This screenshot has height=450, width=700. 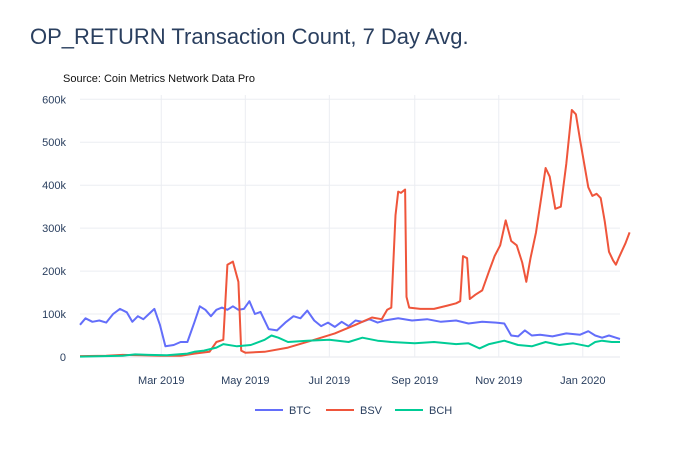 I want to click on legend-label: BSV, so click(x=371, y=411).